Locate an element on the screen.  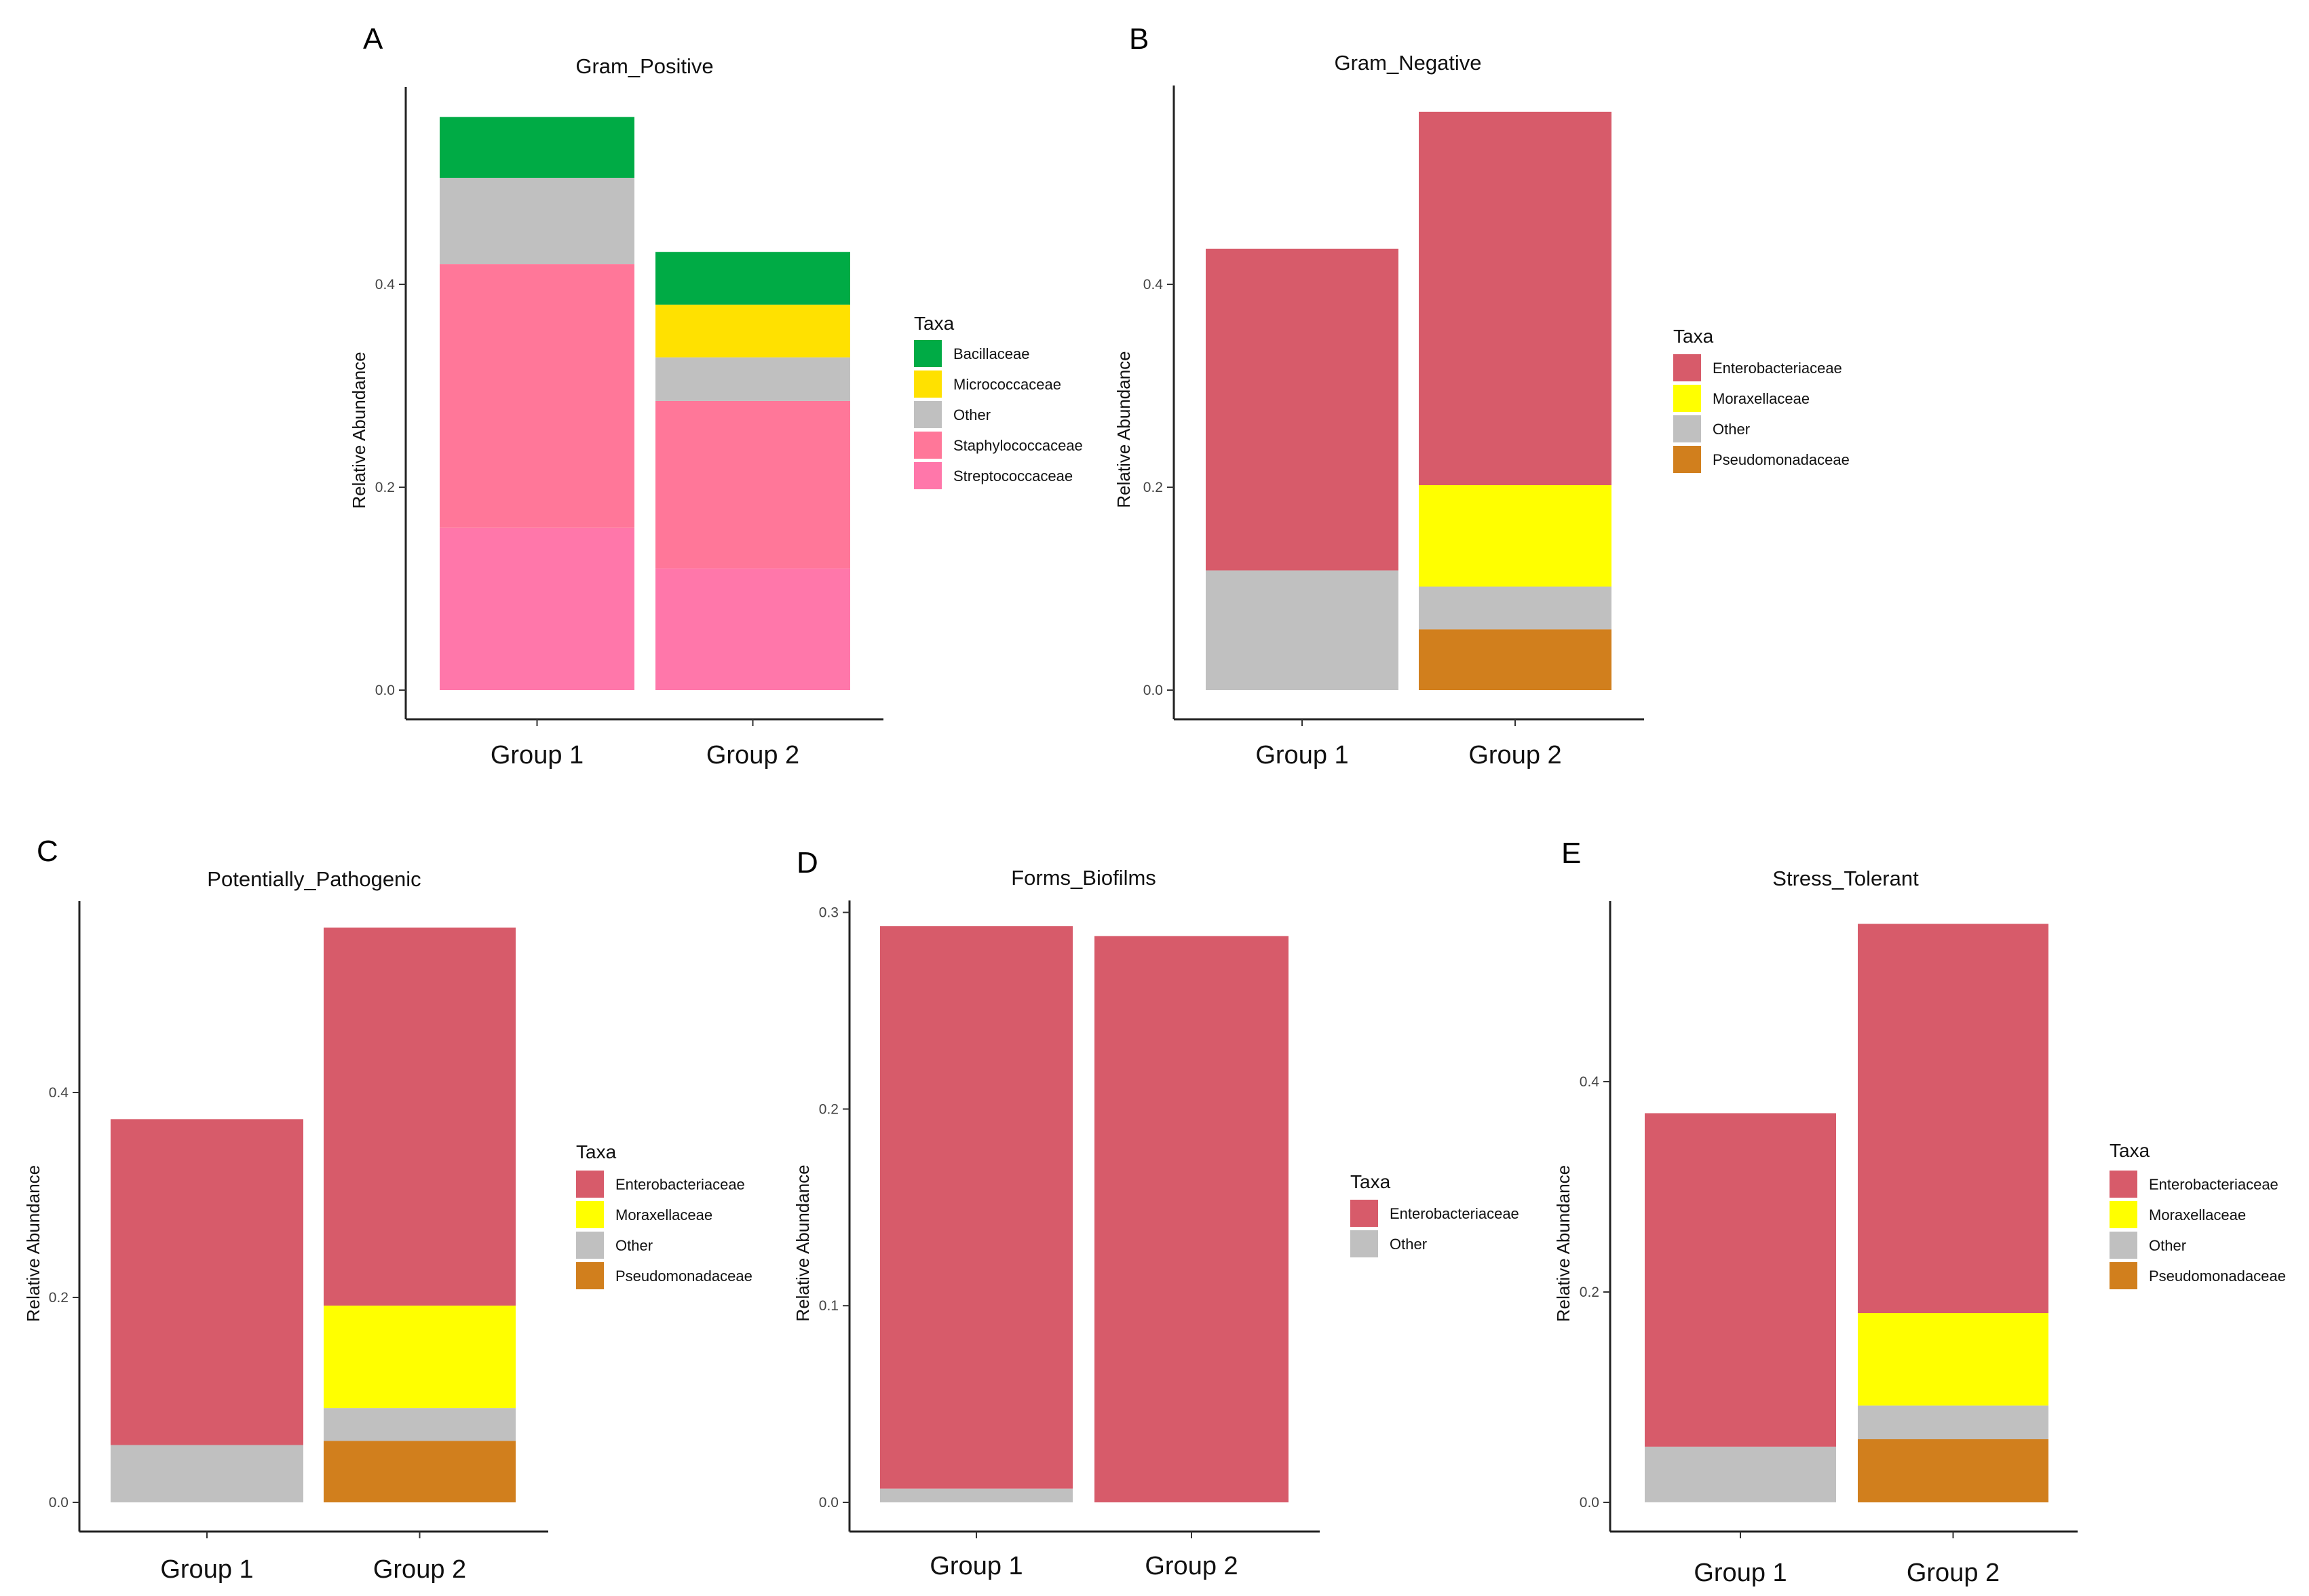
chart-title: Forms_Biofilms is located at coordinates (1083, 878).